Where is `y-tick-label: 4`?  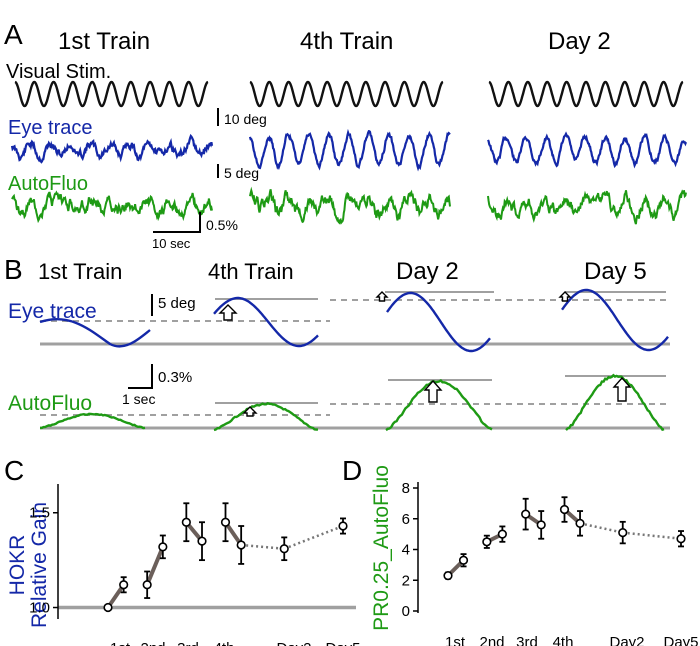
y-tick-label: 4 is located at coordinates (406, 550).